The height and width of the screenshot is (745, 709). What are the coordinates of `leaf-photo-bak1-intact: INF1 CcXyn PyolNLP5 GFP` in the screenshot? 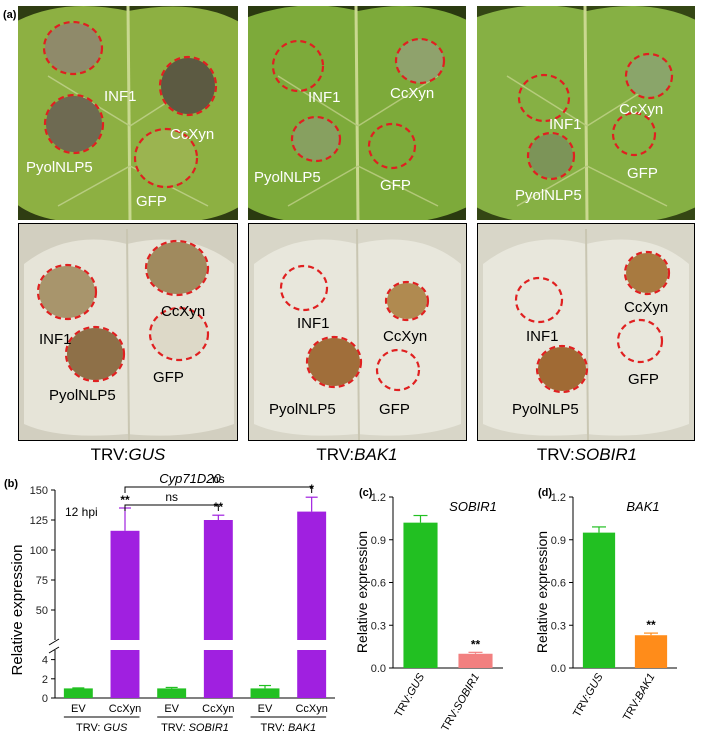 It's located at (357, 113).